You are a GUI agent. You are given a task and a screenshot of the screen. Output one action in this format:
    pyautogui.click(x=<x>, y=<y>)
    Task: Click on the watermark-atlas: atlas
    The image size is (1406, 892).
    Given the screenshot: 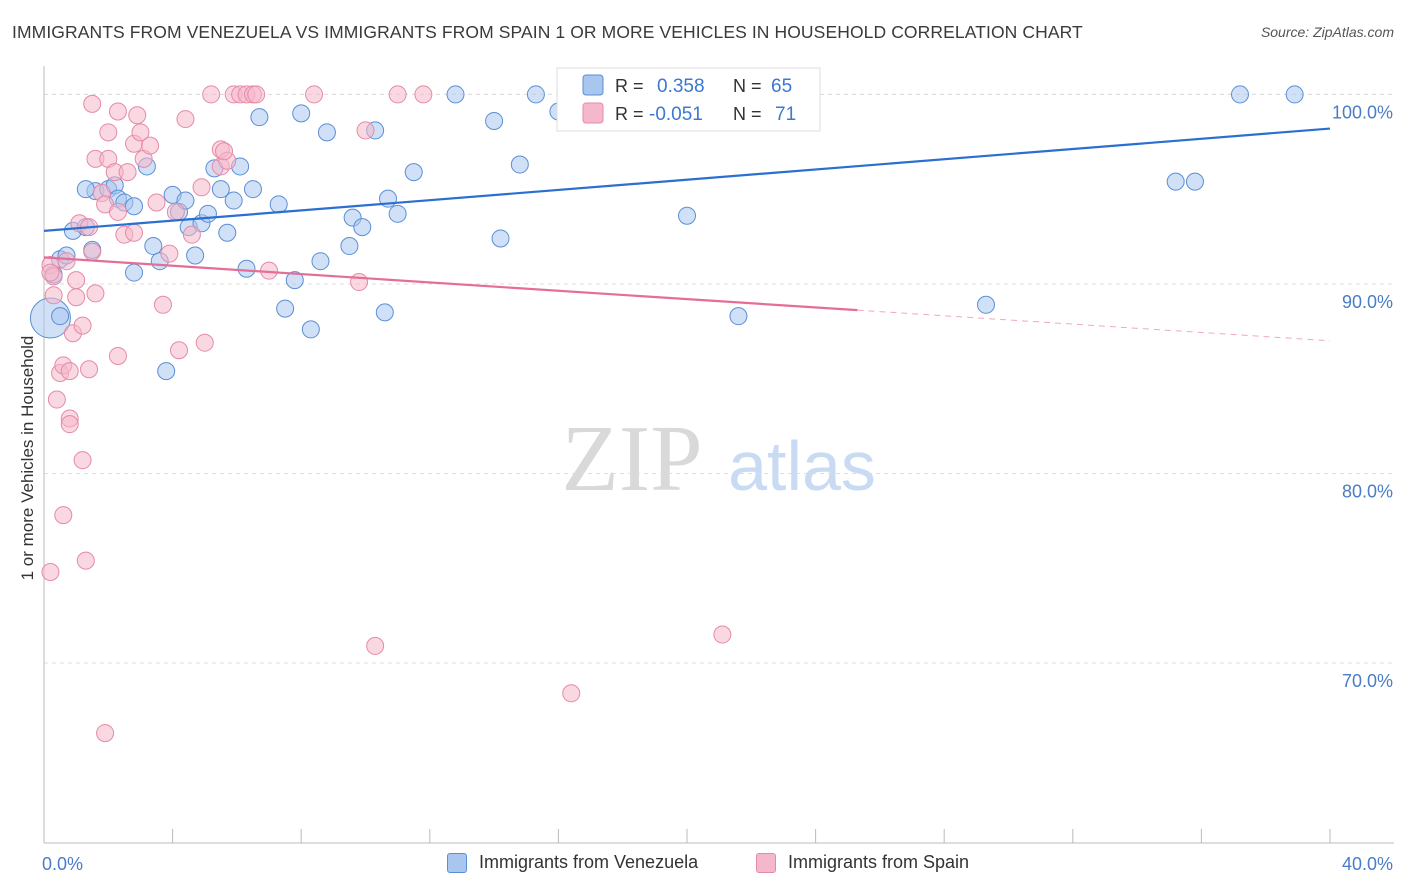 What is the action you would take?
    pyautogui.click(x=802, y=466)
    